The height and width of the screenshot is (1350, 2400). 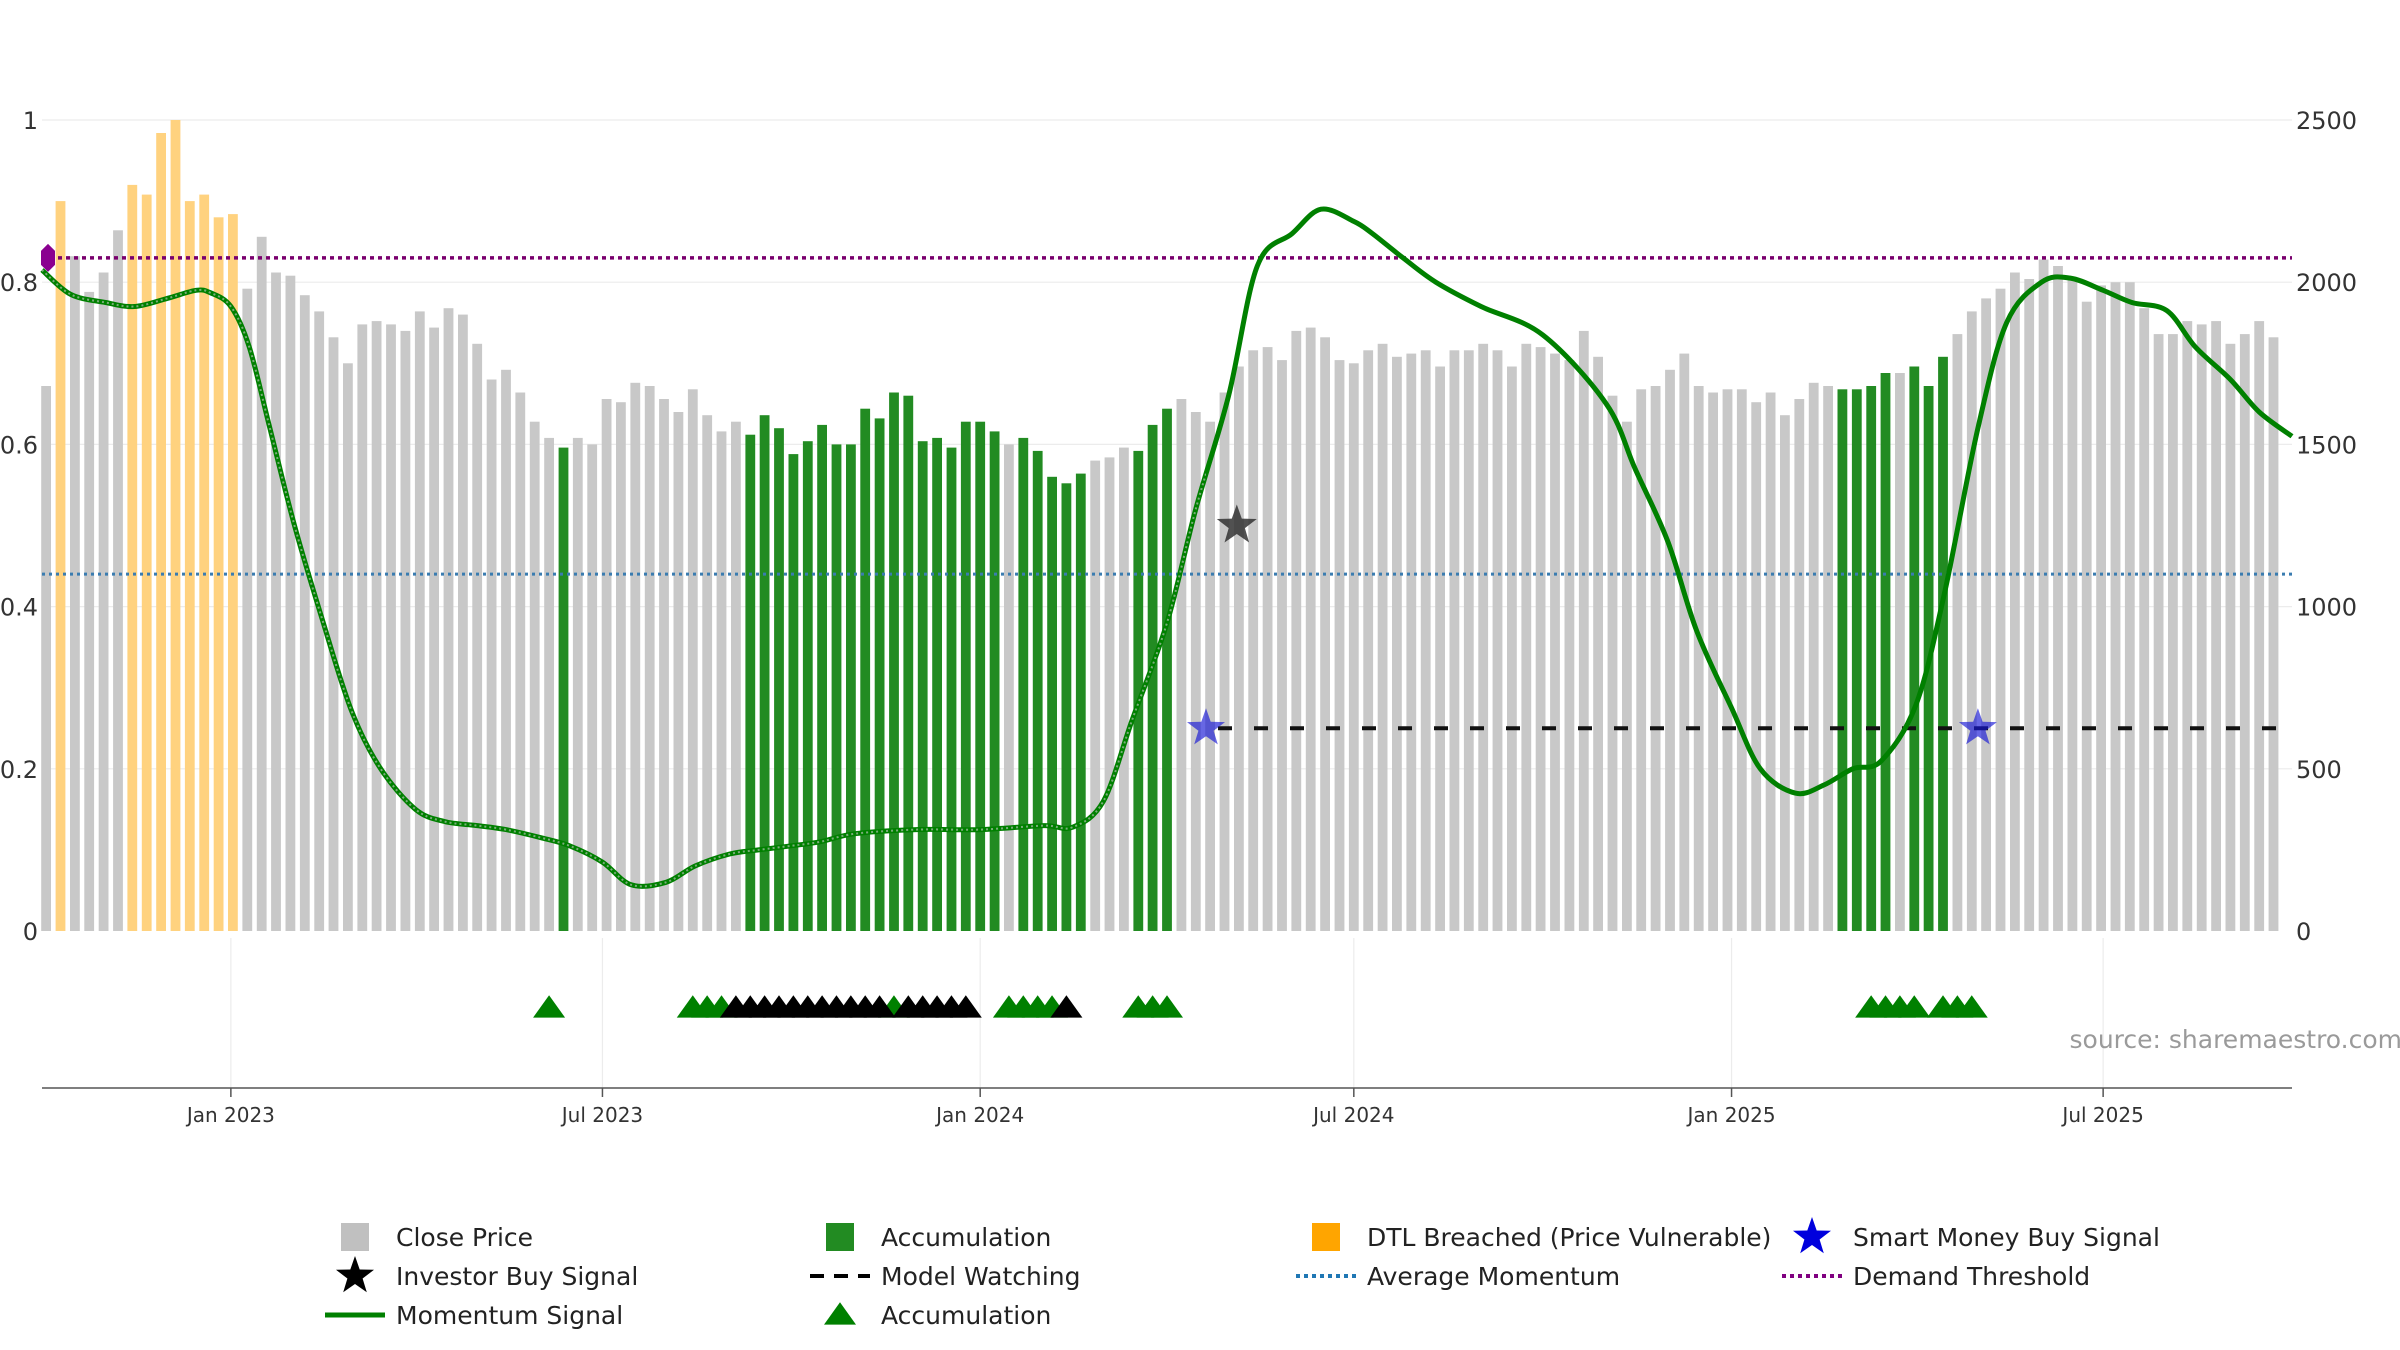 I want to click on x-tick-label-5: Jul 2025, so click(x=2101, y=1115).